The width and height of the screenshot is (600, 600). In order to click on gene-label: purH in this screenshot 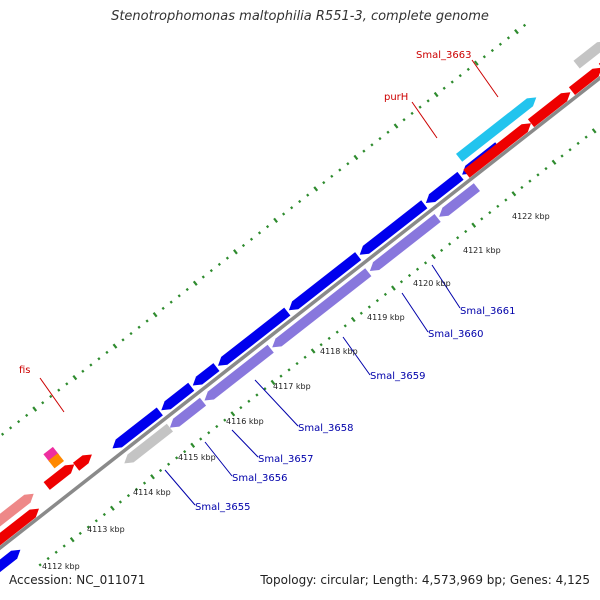, I will do `click(396, 97)`.